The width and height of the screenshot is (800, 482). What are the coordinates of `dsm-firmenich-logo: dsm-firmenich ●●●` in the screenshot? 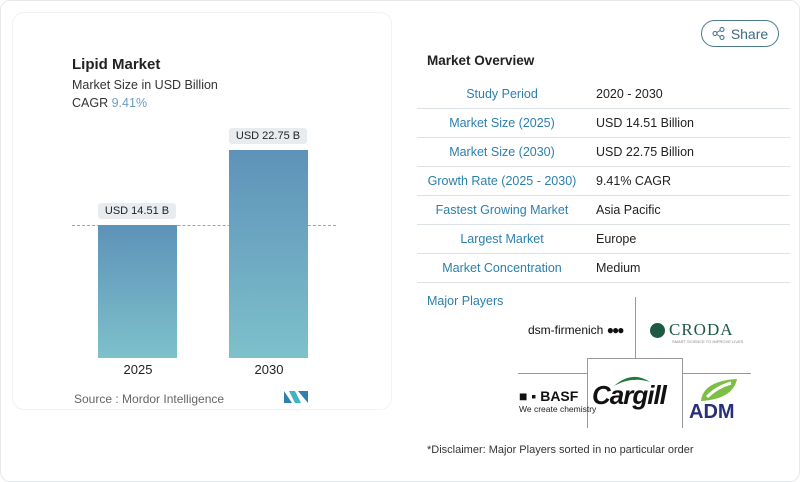 It's located at (576, 330).